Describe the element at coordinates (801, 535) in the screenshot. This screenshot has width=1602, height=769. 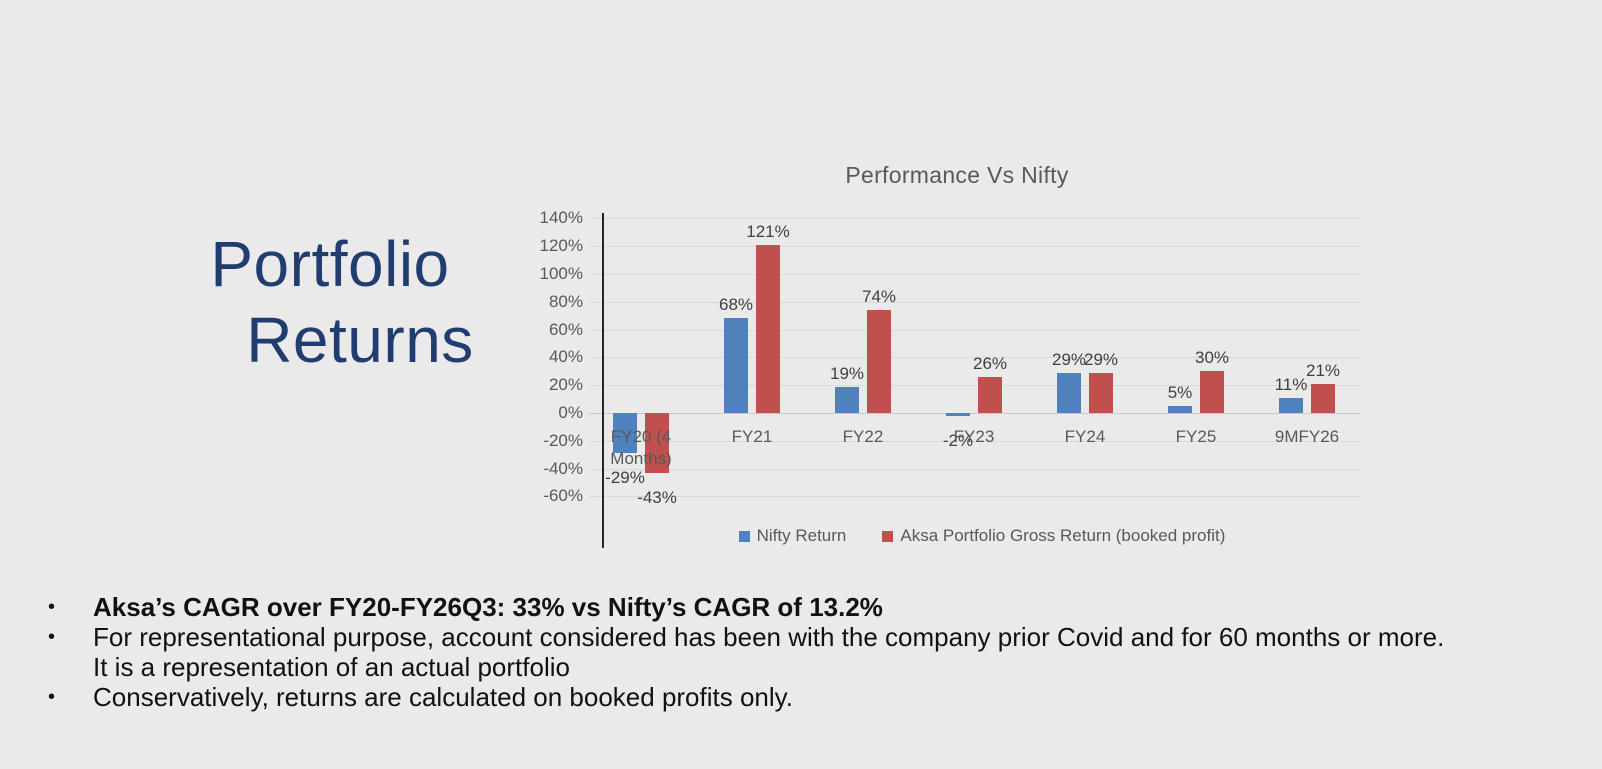
I see `legend-label: Nifty Return` at that location.